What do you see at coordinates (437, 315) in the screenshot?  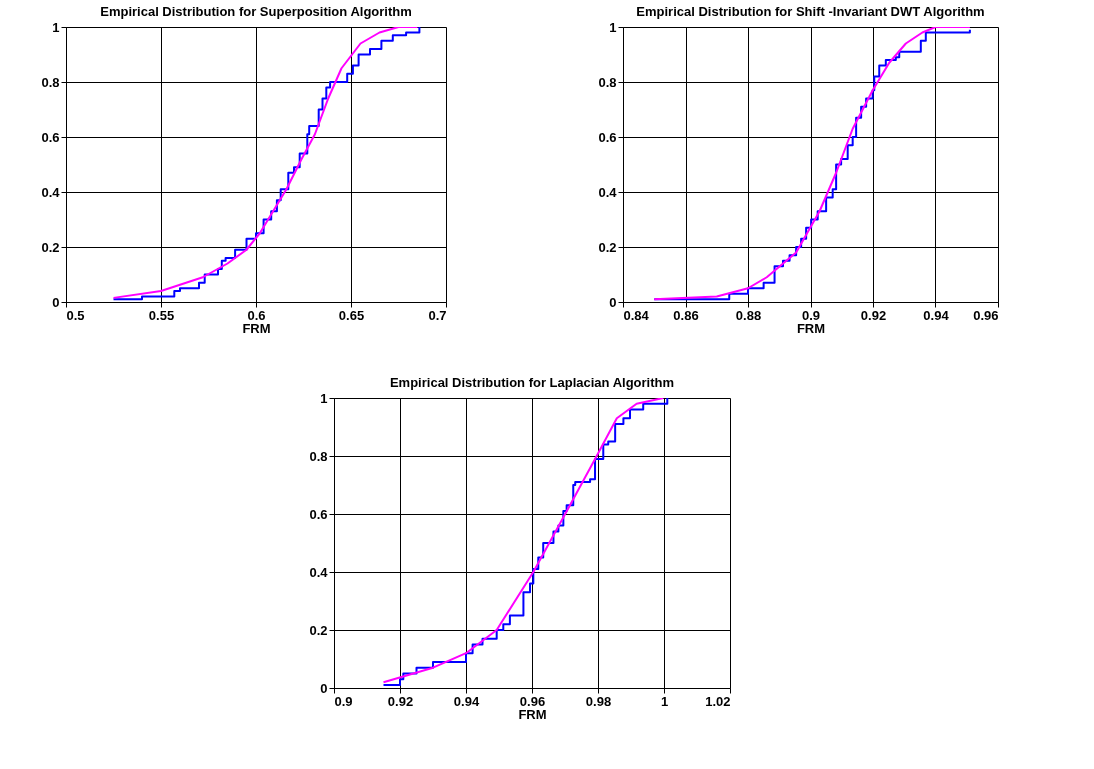 I see `x-tick-label: 0.7` at bounding box center [437, 315].